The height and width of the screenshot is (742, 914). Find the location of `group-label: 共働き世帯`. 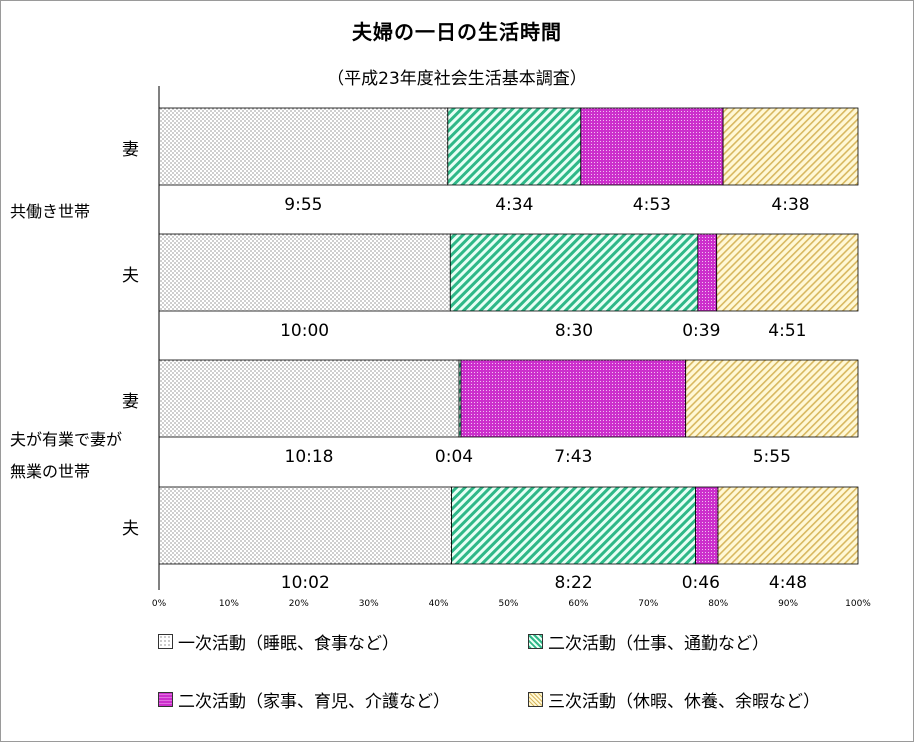

group-label: 共働き世帯 is located at coordinates (50, 211).